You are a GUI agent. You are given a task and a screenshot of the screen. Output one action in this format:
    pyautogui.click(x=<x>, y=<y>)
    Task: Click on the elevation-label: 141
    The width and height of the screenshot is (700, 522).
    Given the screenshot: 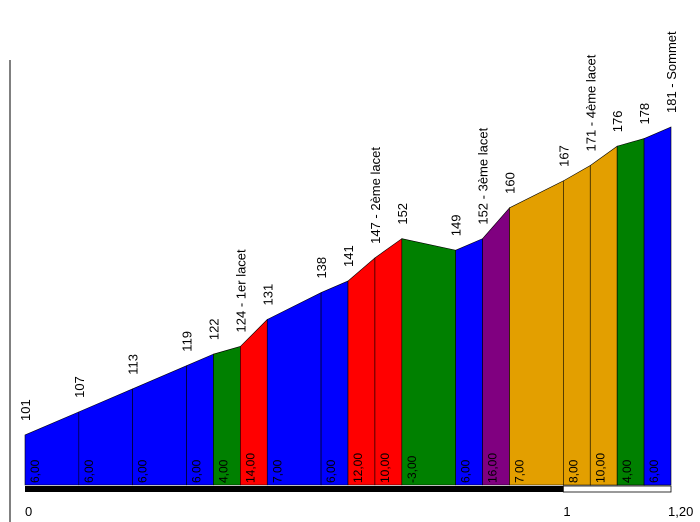 What is the action you would take?
    pyautogui.click(x=348, y=256)
    